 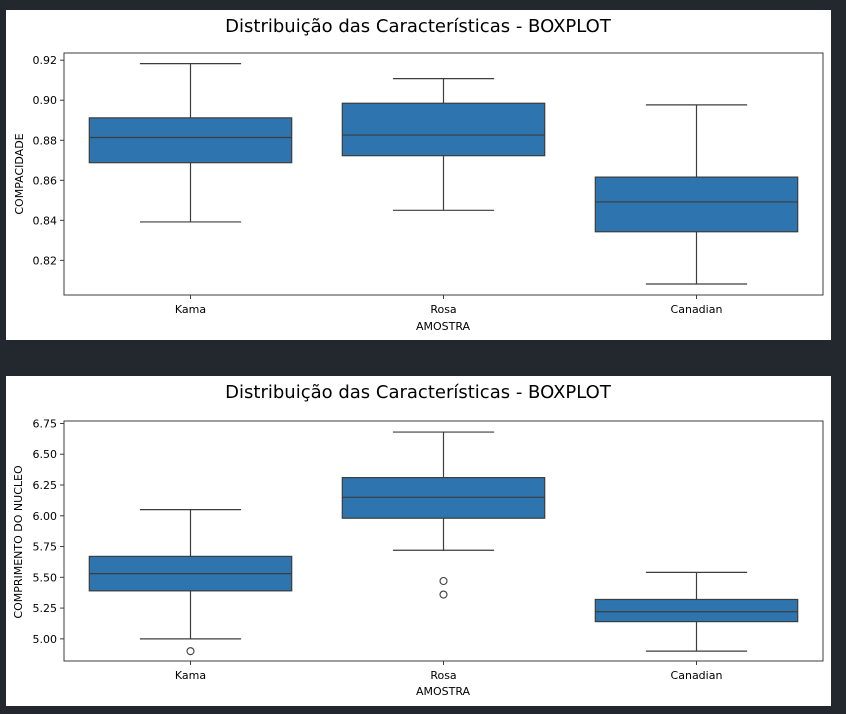 What do you see at coordinates (48, 160) in the screenshot?
I see `y-ticks: 0.82 0.84 0.86 0.88 0.90 0.92` at bounding box center [48, 160].